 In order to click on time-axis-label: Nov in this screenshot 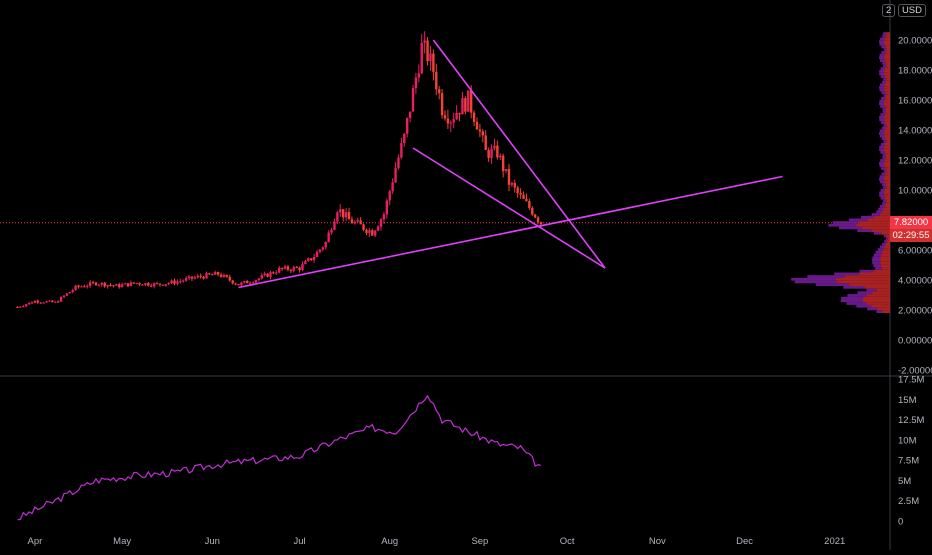, I will do `click(657, 541)`.